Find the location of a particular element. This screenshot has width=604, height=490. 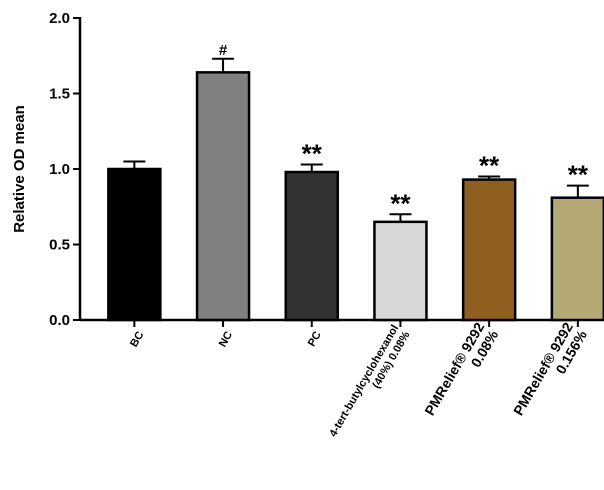

x-tick-label-line: 4-tert-butylcyclohexanol is located at coordinates (364, 381).